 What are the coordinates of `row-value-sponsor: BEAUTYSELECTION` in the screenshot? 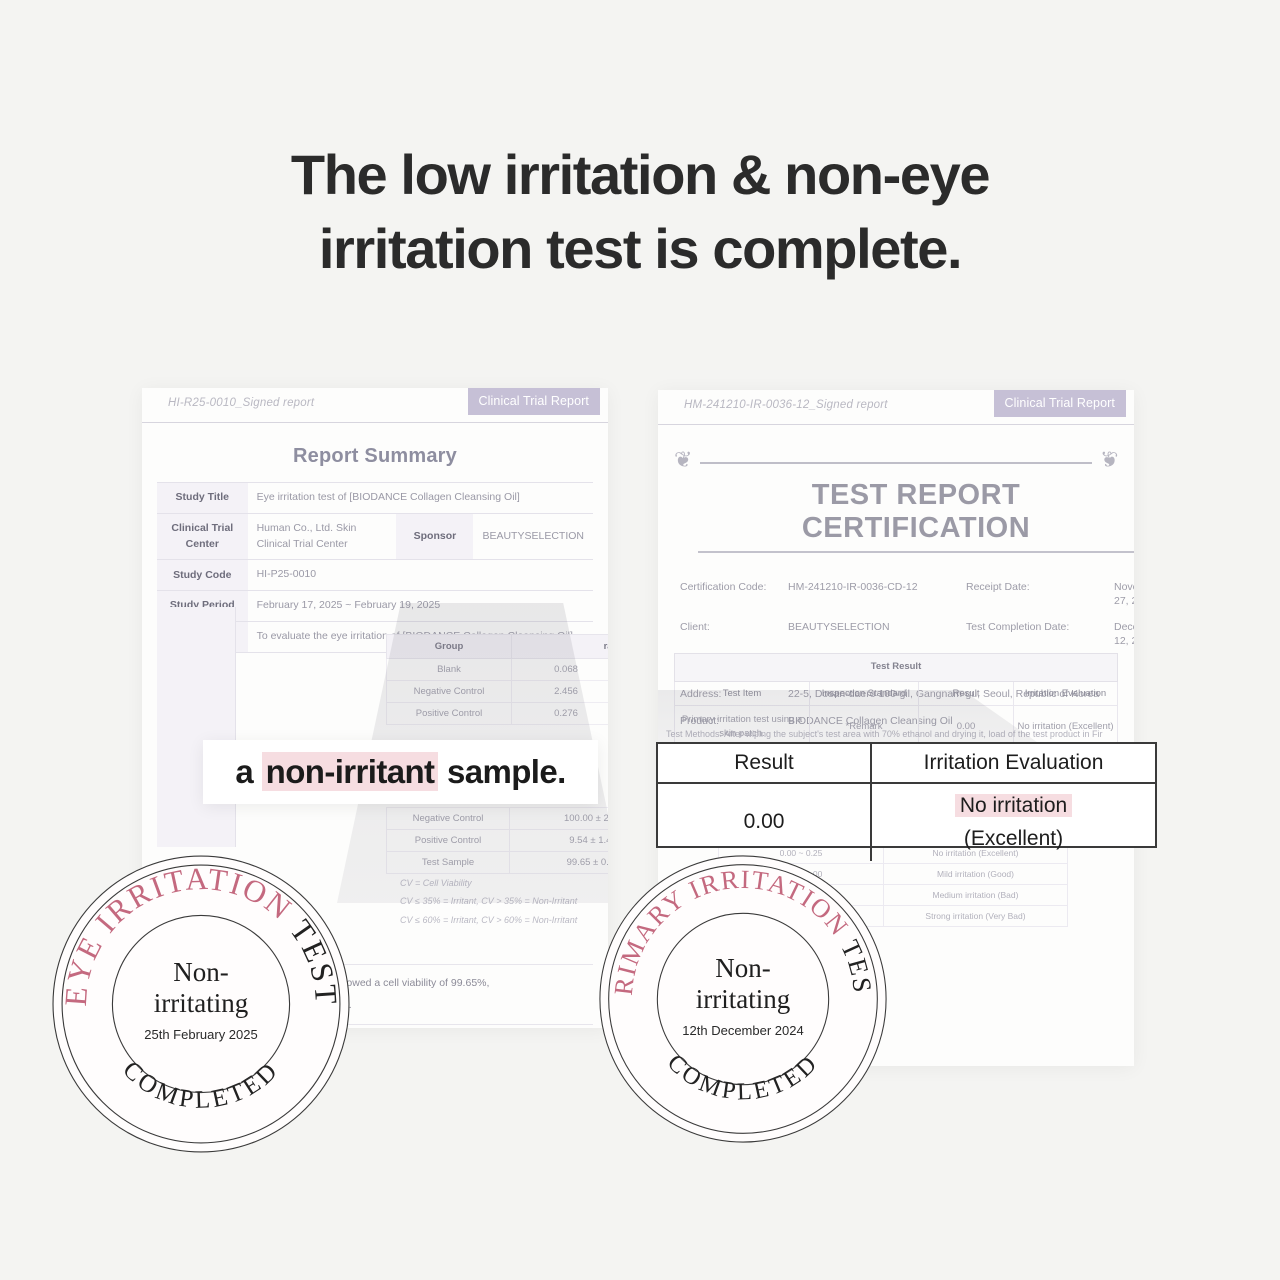 It's located at (533, 536).